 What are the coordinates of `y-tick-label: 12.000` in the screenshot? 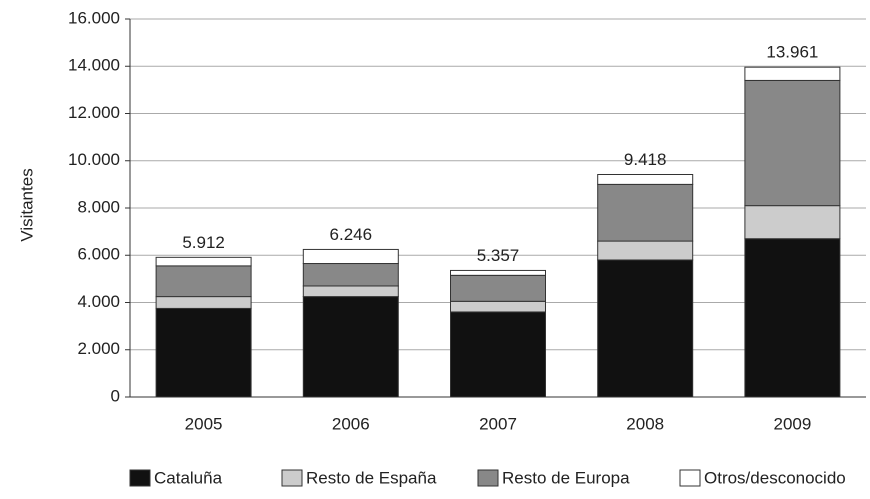 It's located at (94, 112).